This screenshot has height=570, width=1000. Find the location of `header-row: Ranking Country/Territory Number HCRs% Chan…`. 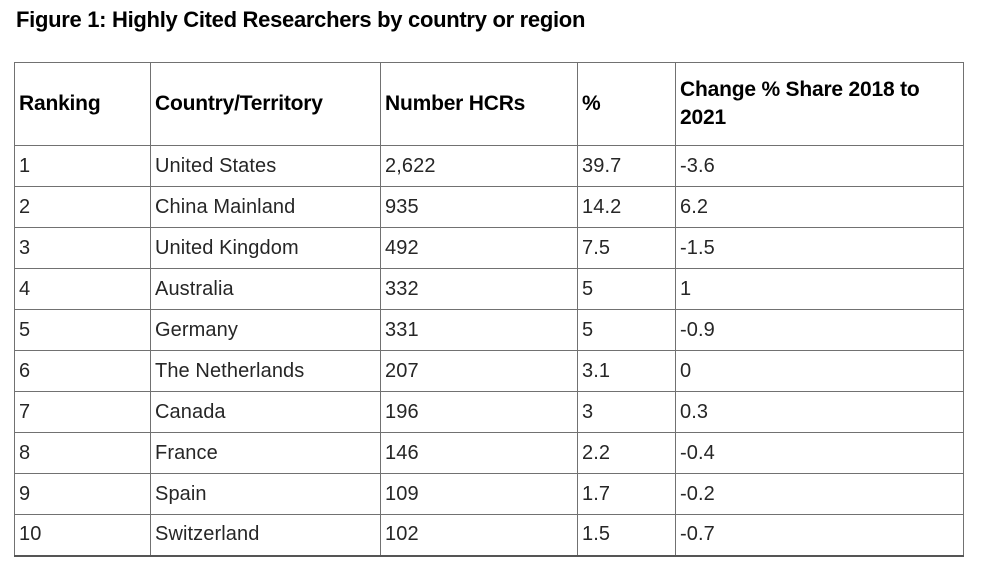

header-row: Ranking Country/Territory Number HCRs% Chan… is located at coordinates (489, 104).